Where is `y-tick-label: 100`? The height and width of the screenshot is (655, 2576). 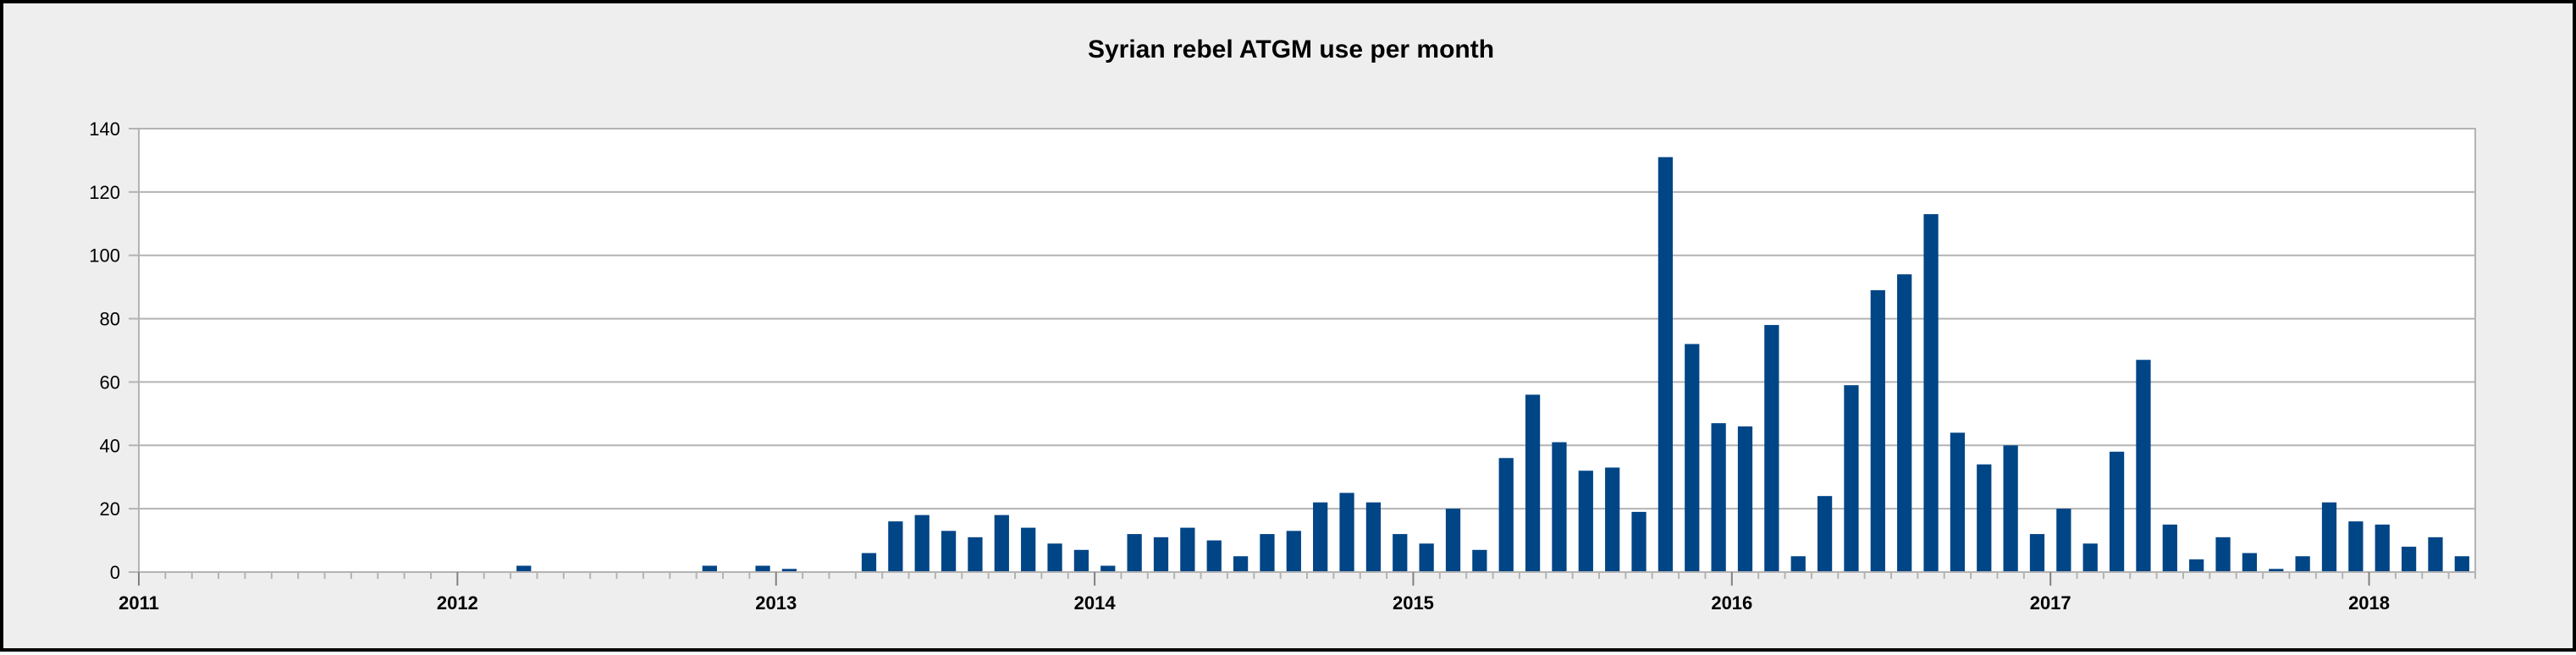 y-tick-label: 100 is located at coordinates (105, 256).